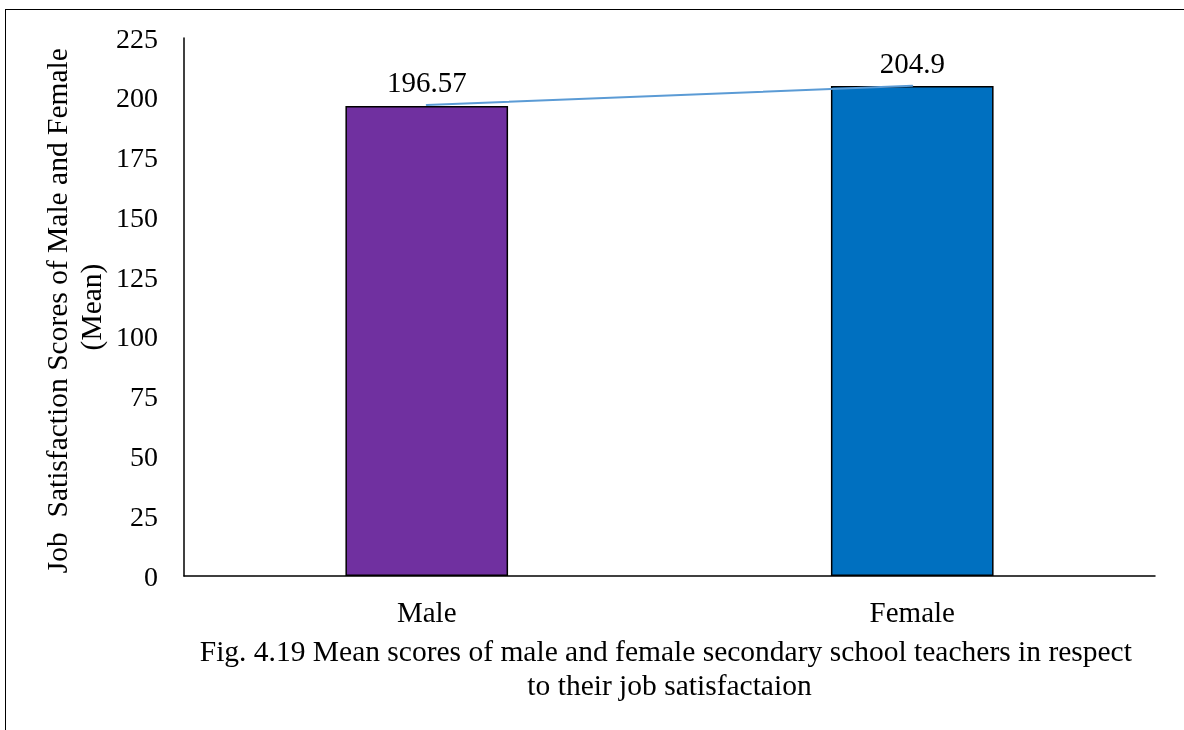 The width and height of the screenshot is (1184, 730). Describe the element at coordinates (426, 611) in the screenshot. I see `x-tick-label: Male` at that location.